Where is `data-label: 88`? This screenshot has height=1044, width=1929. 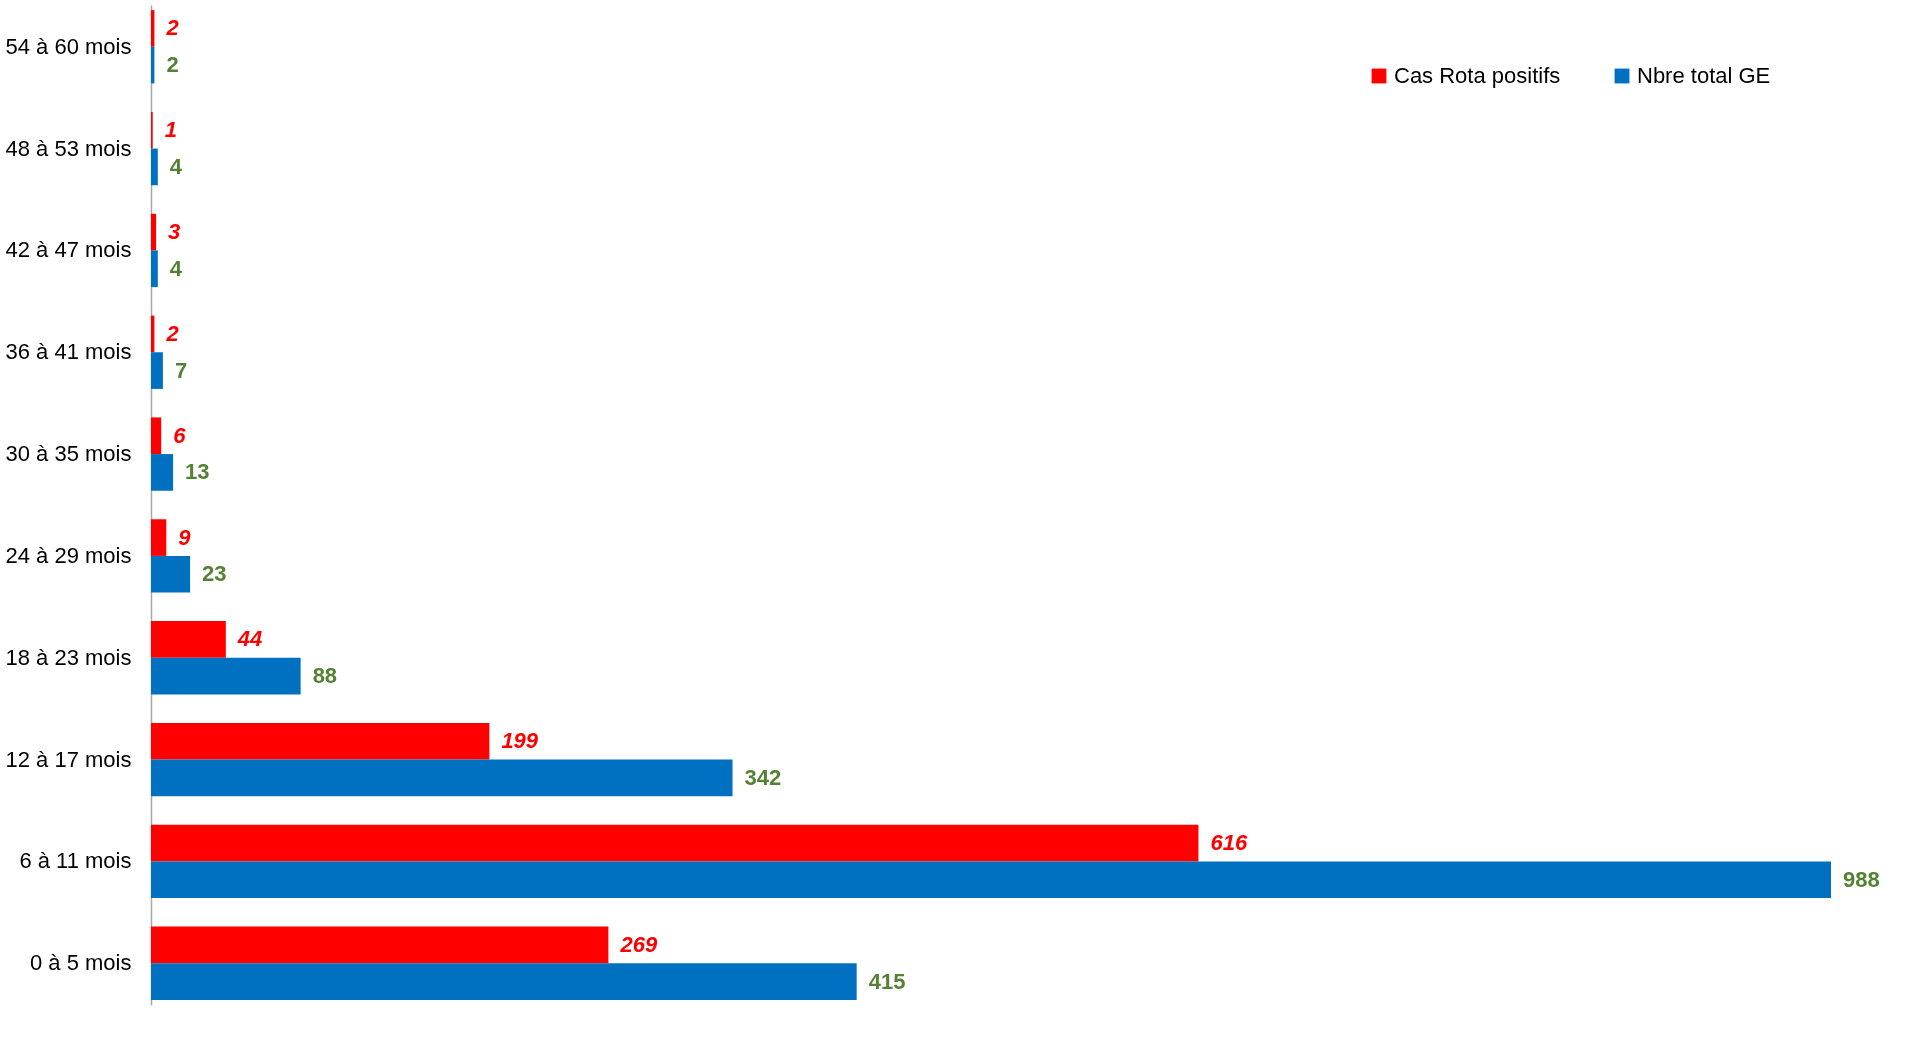 data-label: 88 is located at coordinates (325, 676).